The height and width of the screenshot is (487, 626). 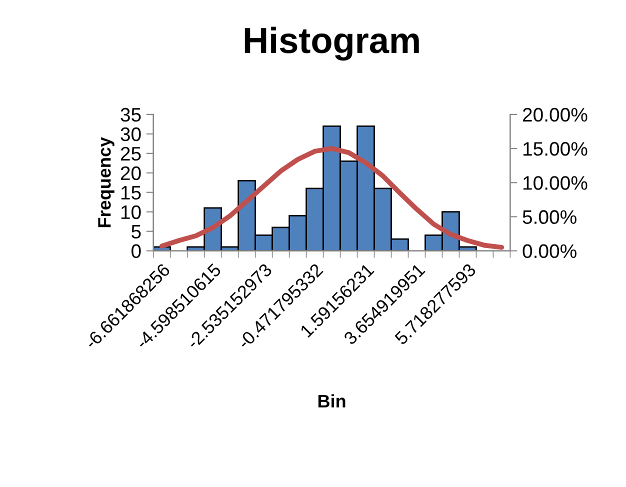 What do you see at coordinates (130, 134) in the screenshot?
I see `y-tick-label: 30` at bounding box center [130, 134].